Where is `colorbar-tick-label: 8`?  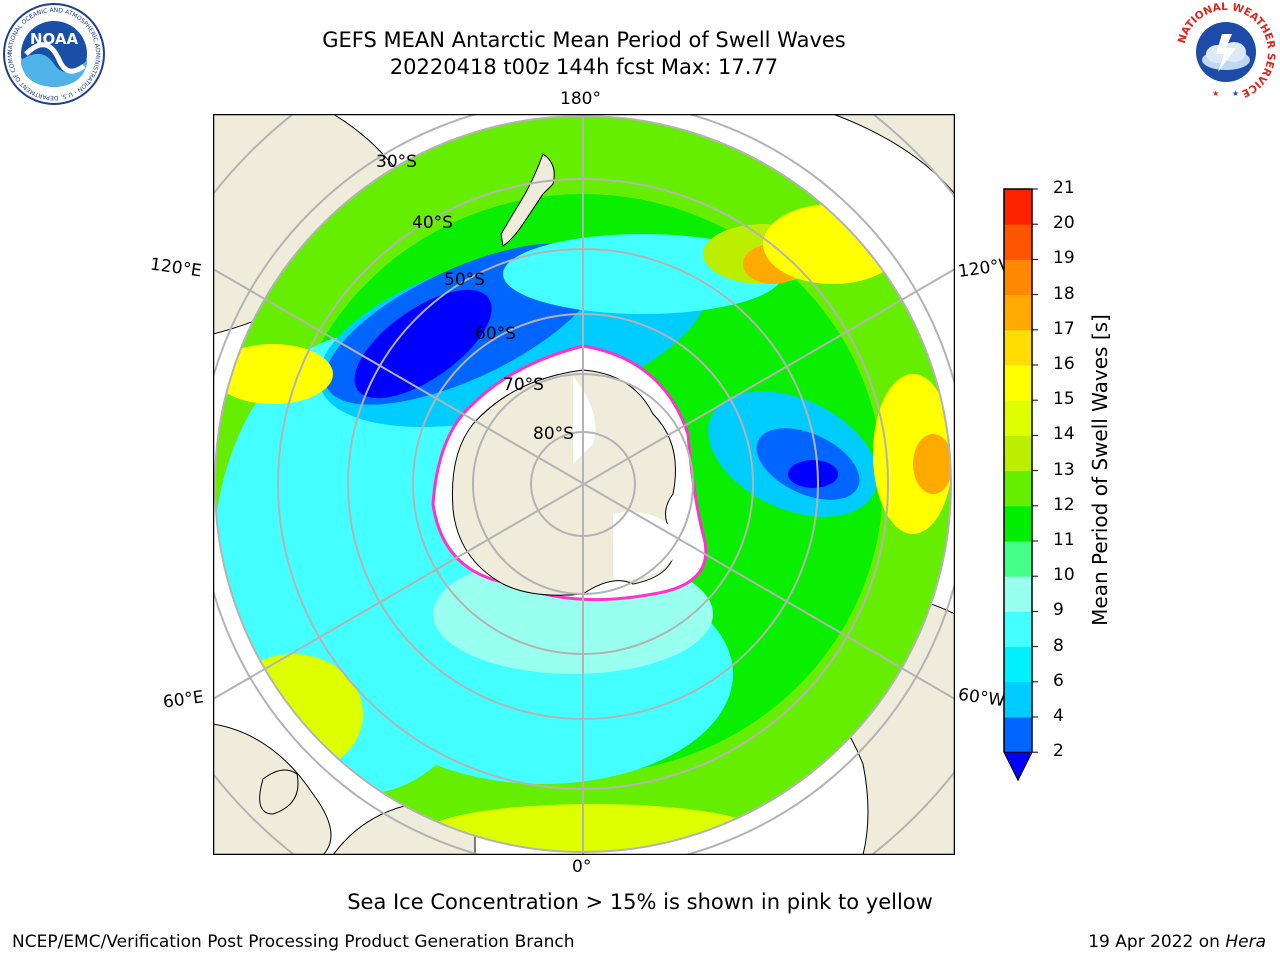
colorbar-tick-label: 8 is located at coordinates (1058, 645).